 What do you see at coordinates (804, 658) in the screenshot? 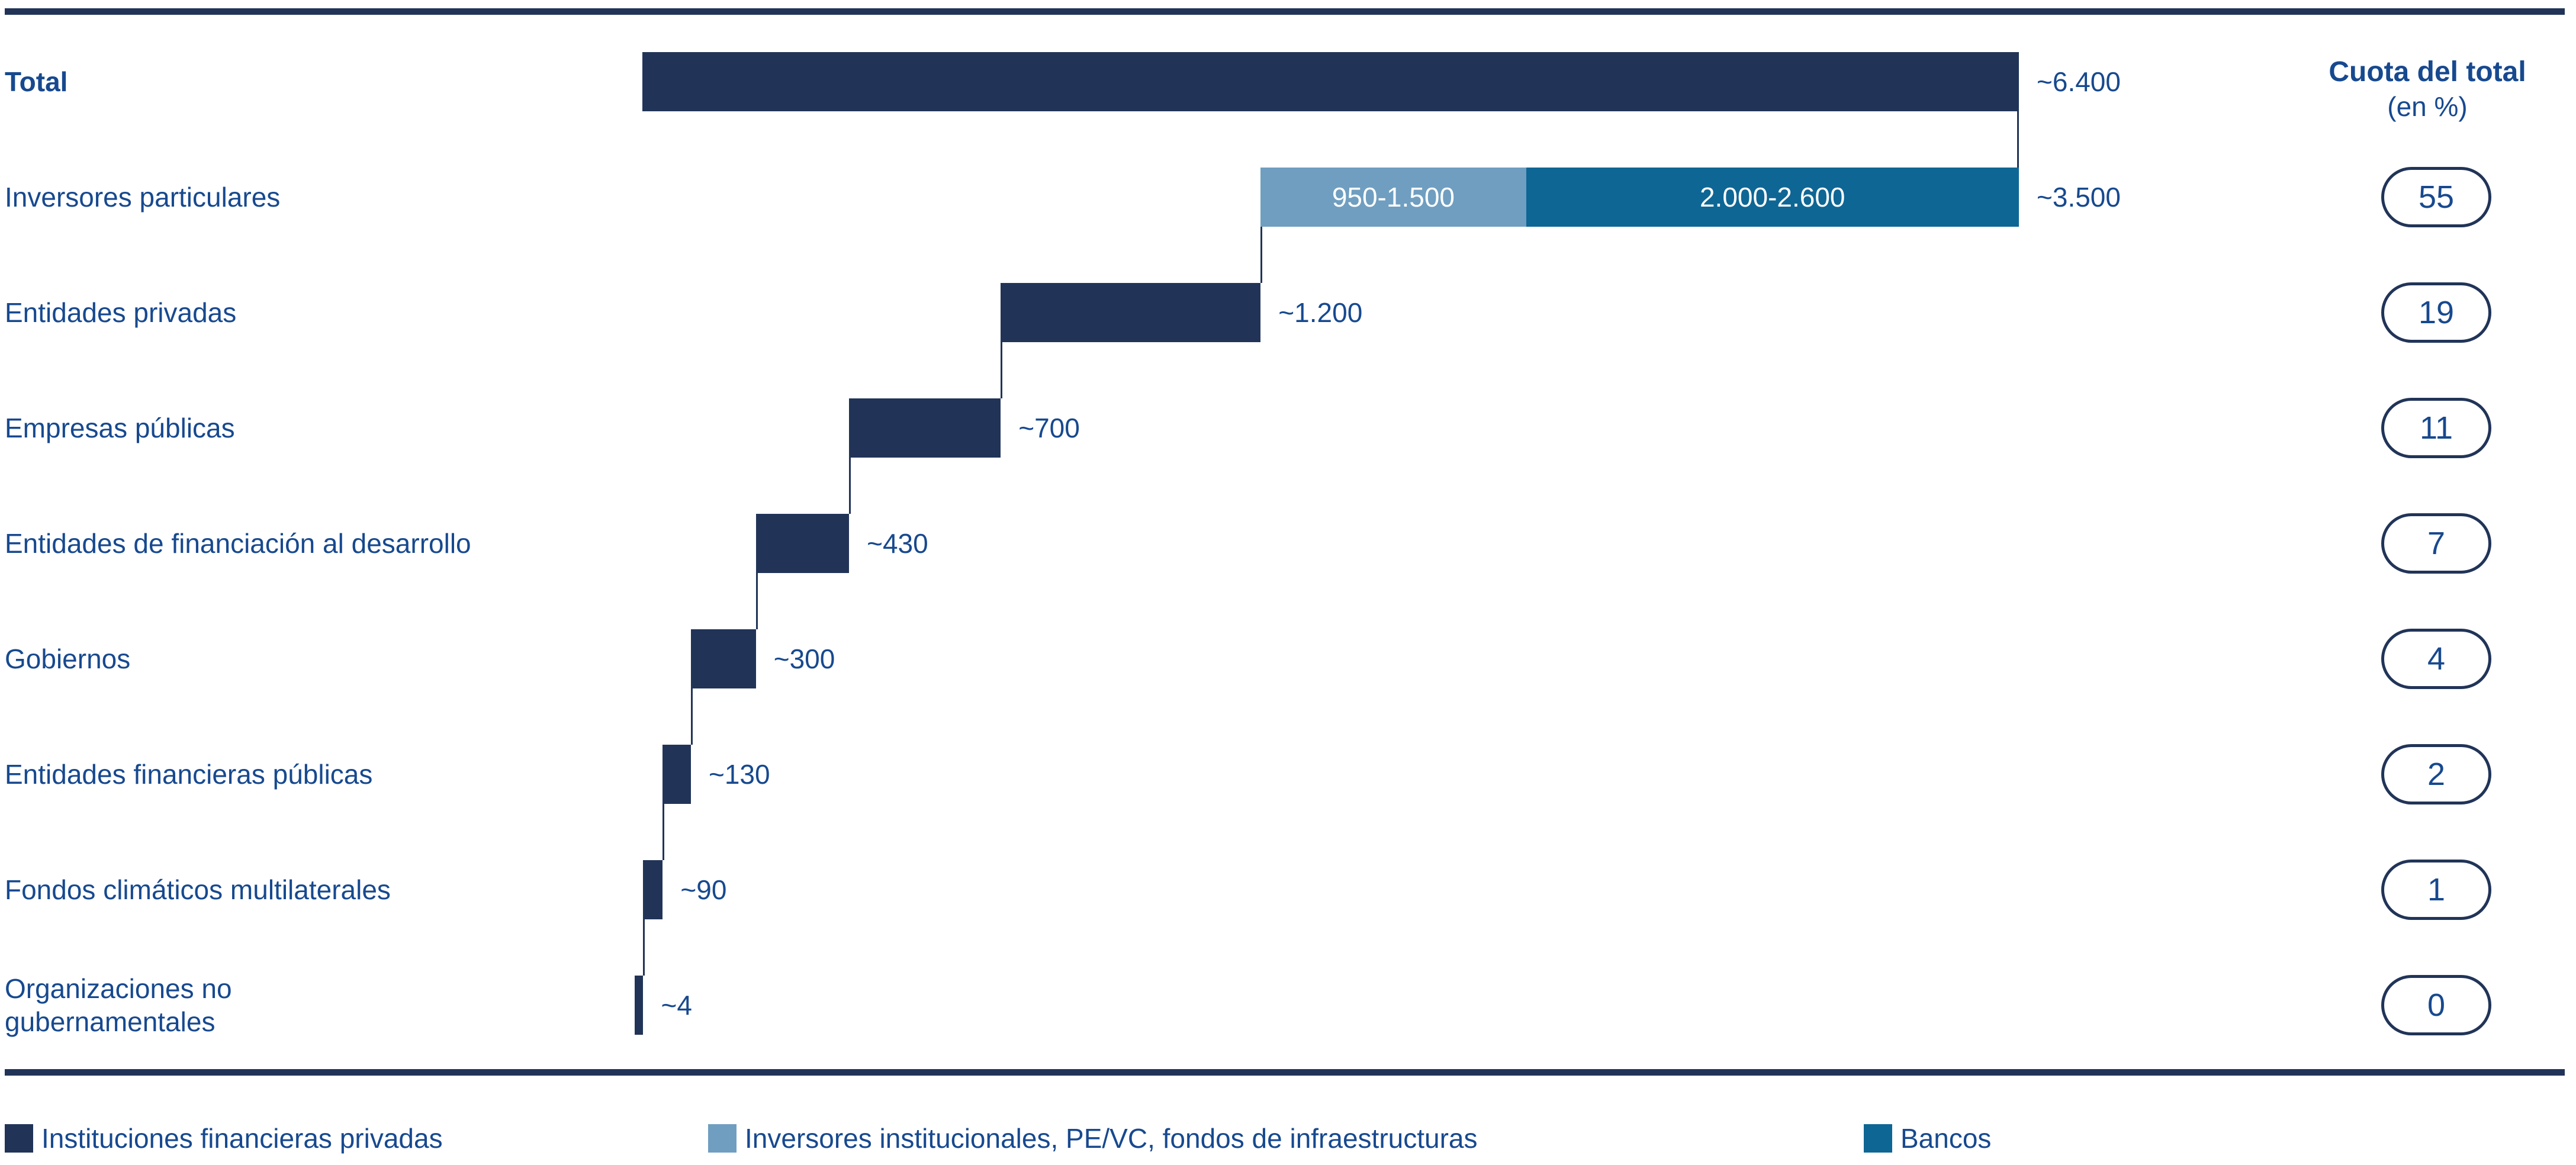
I see `value-label: ~300` at bounding box center [804, 658].